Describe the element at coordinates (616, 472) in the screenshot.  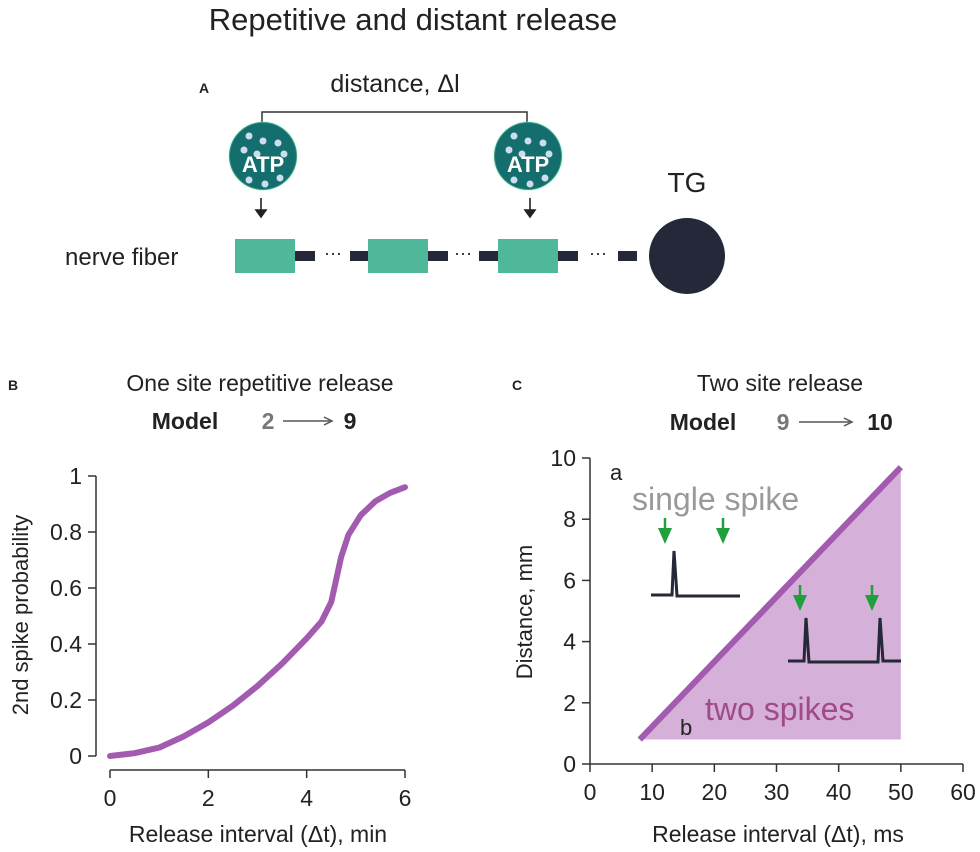
I see `annotation-a: a` at that location.